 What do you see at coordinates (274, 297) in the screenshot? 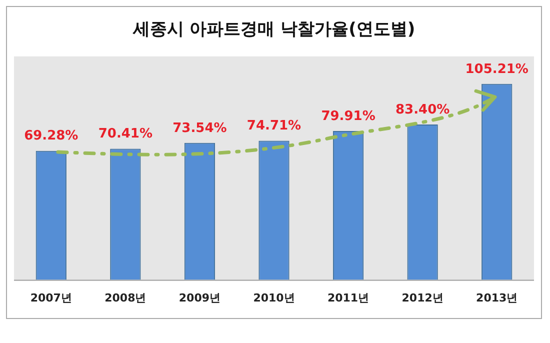
I see `x-tick-label: 2010년` at bounding box center [274, 297].